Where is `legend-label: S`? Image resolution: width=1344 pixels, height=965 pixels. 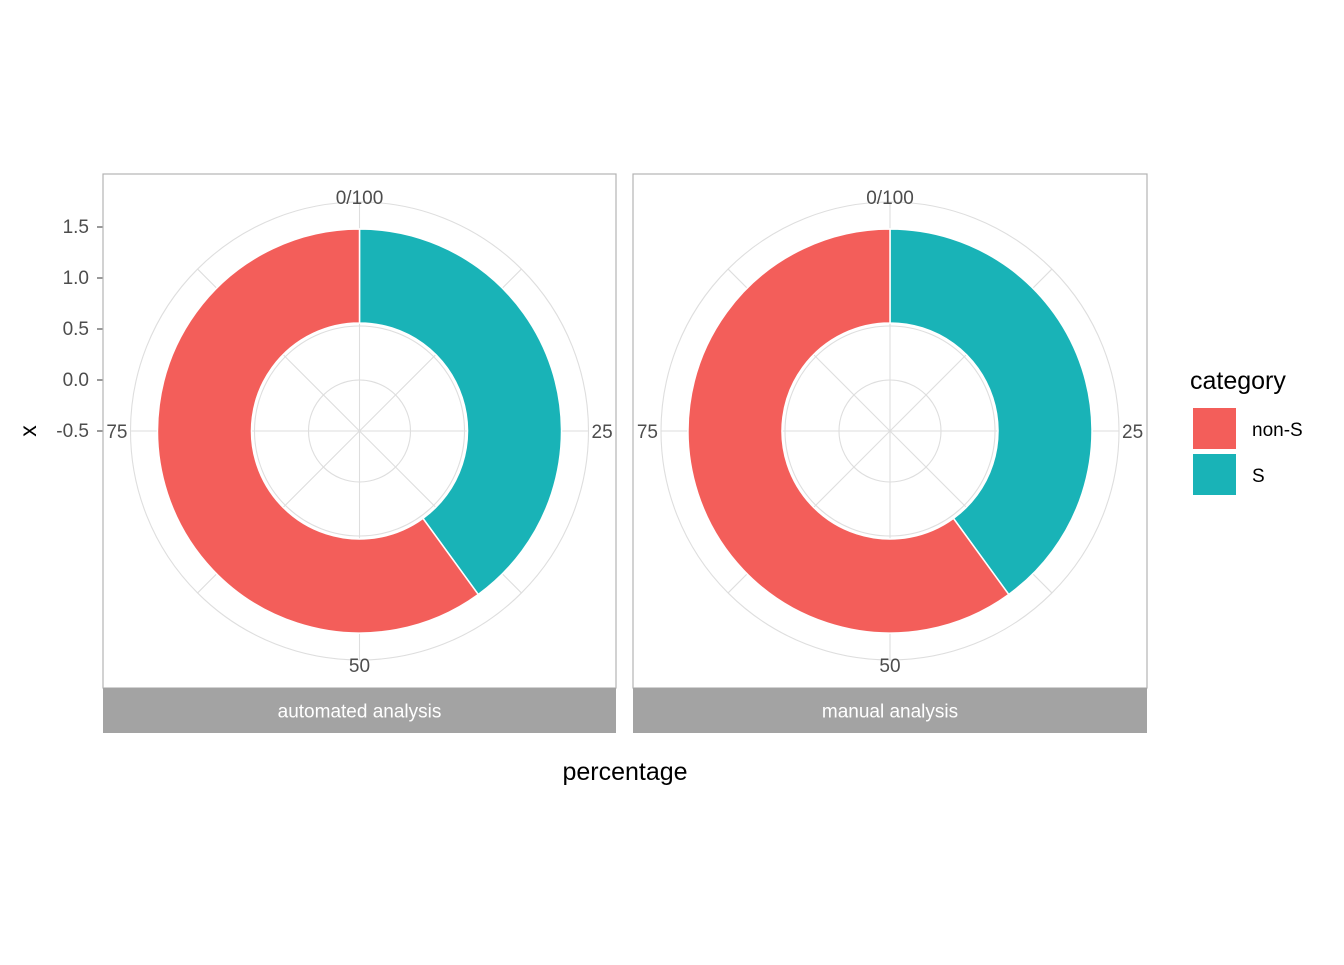 legend-label: S is located at coordinates (1258, 476).